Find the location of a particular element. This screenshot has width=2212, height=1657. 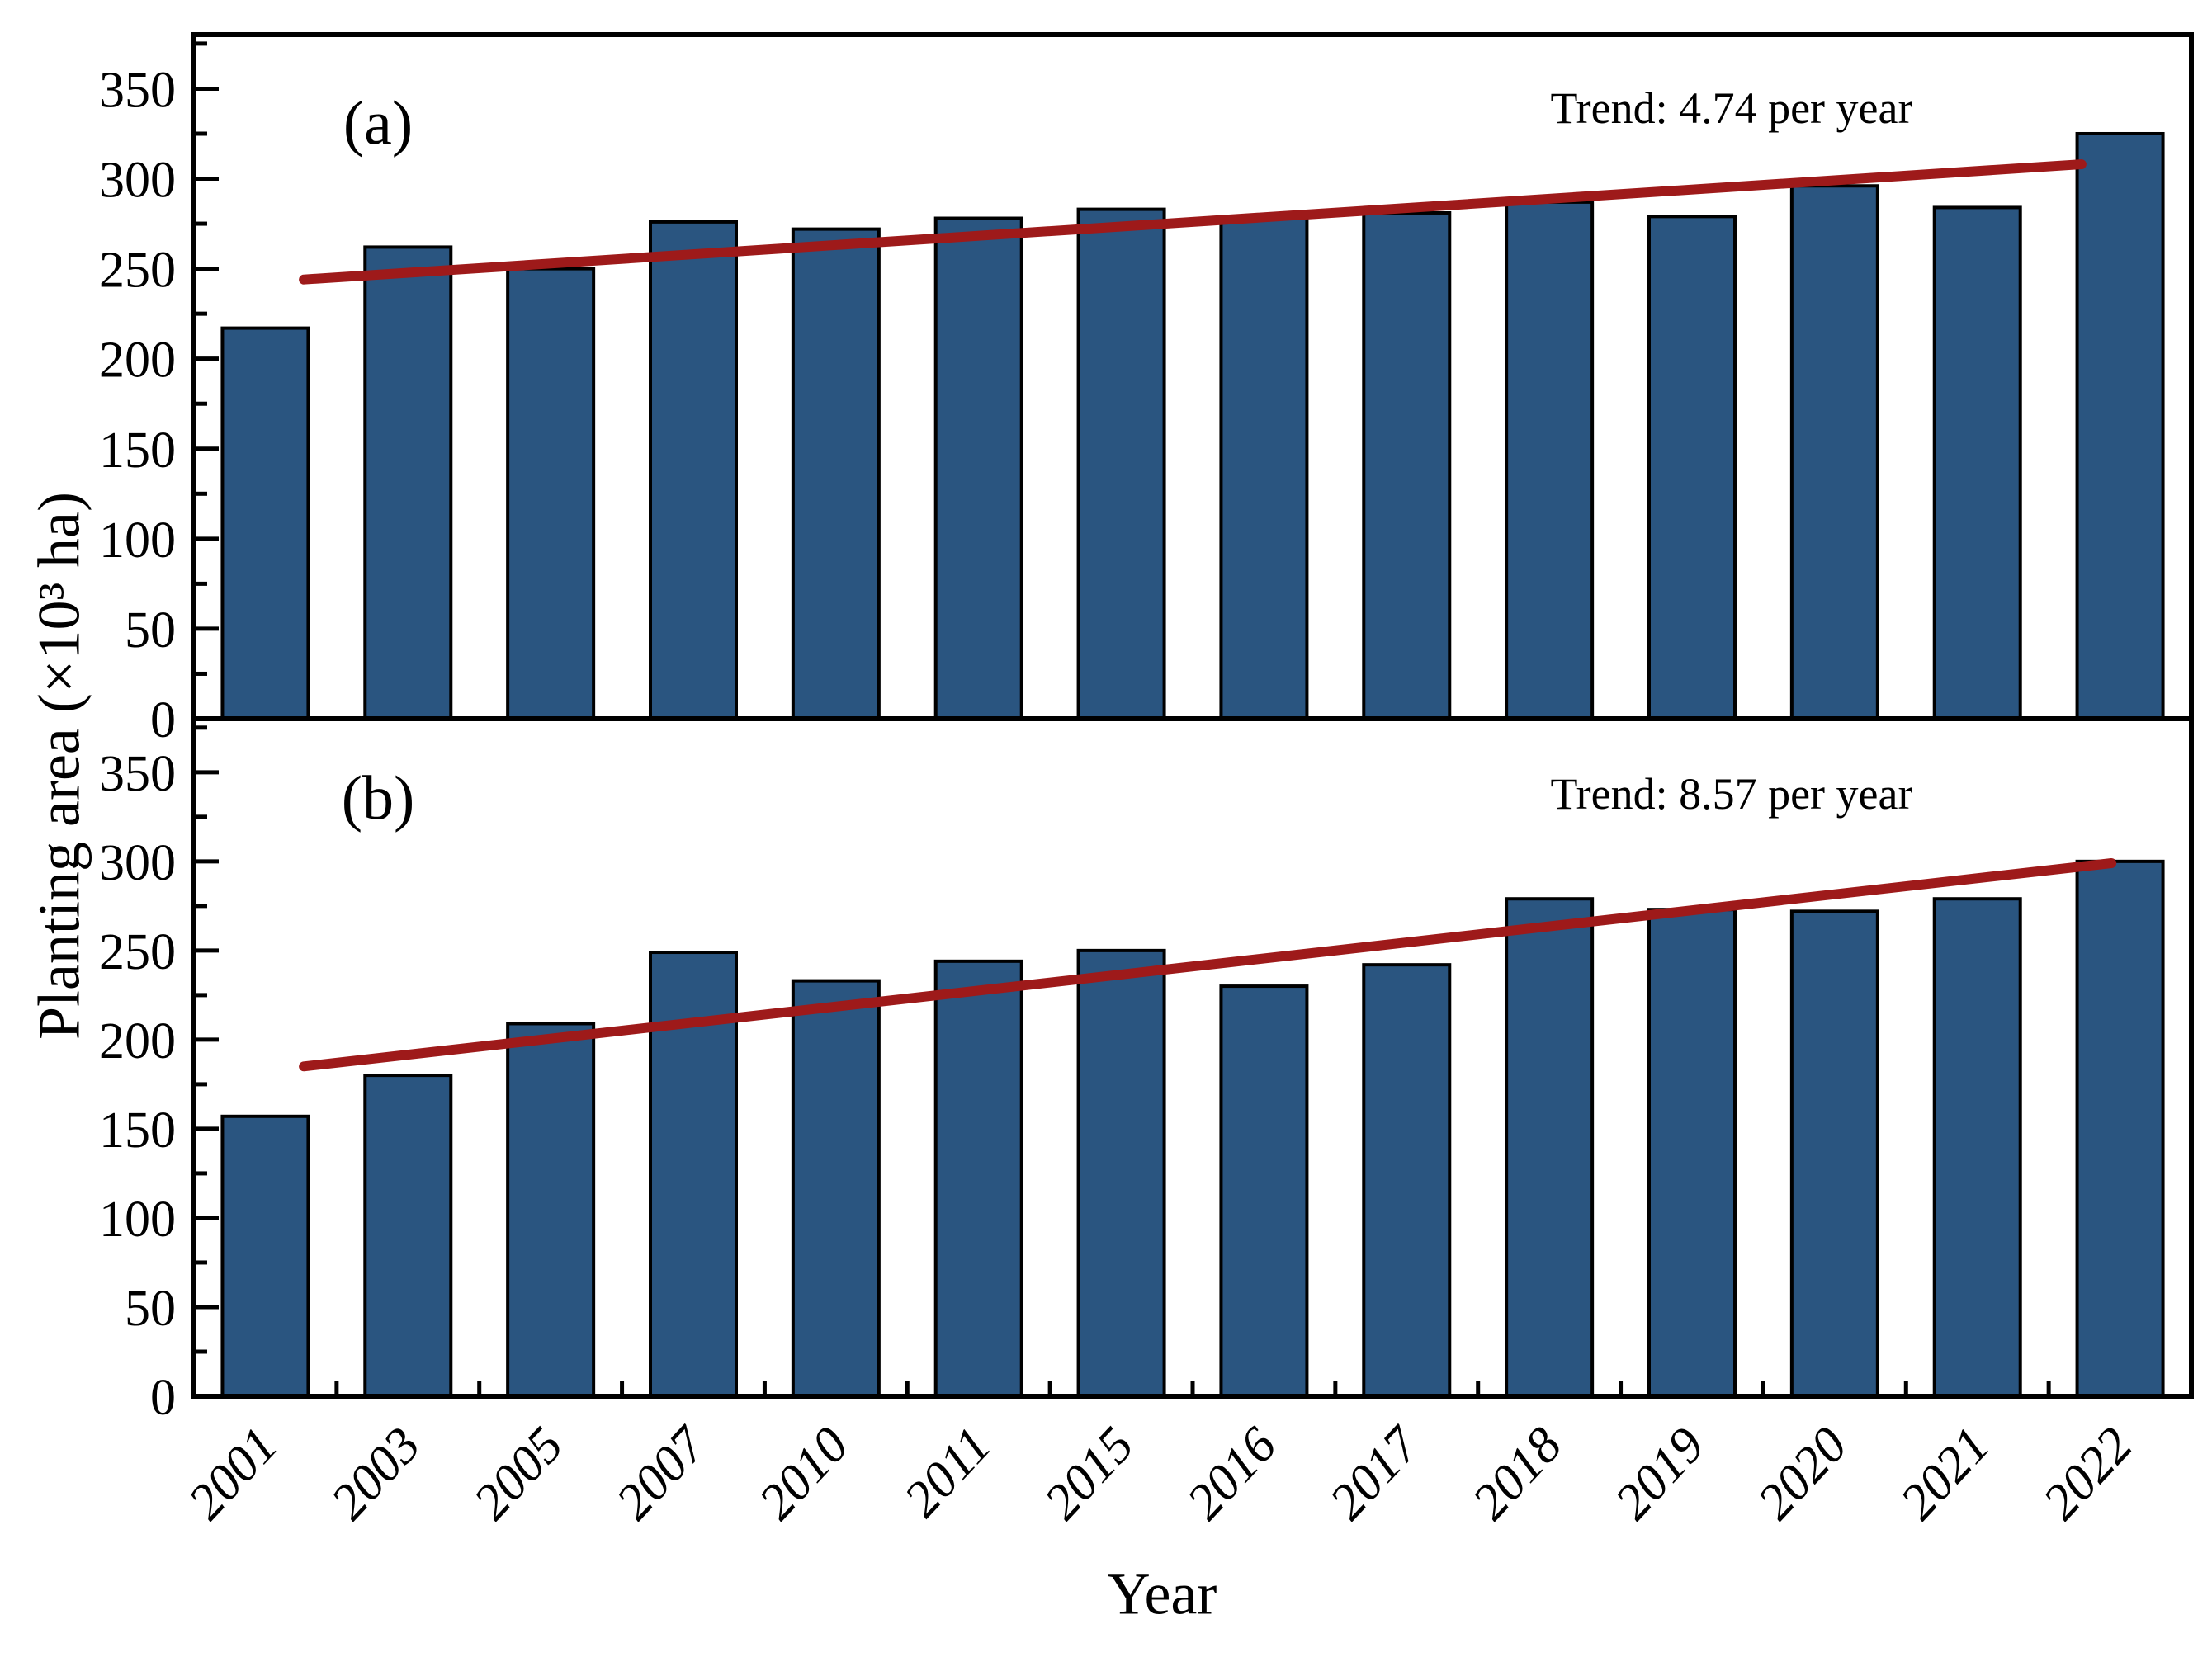

x-tick-label-2018: 2018 is located at coordinates (1517, 1473).